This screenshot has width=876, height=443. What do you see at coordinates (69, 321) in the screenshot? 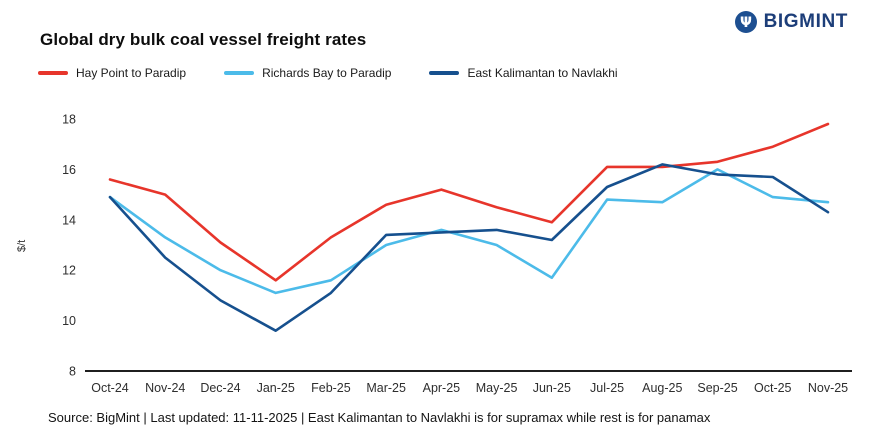
I see `y-tick-label: 10` at bounding box center [69, 321].